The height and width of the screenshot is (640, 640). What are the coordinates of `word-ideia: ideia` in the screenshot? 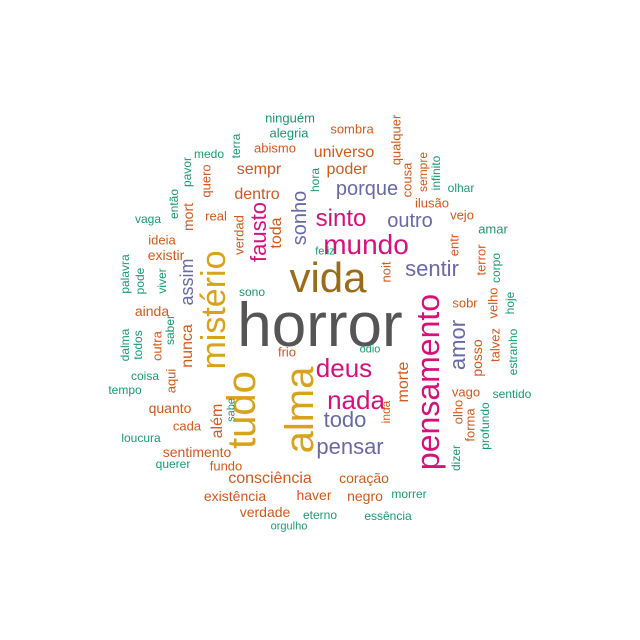 It's located at (162, 240).